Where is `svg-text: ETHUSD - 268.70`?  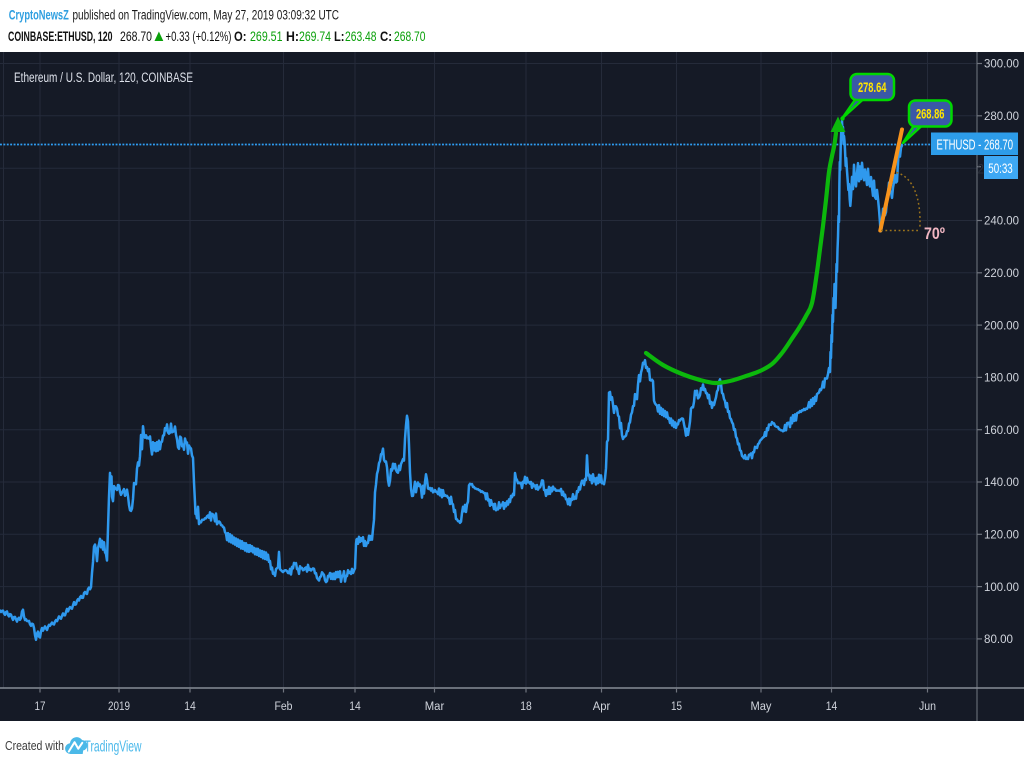 svg-text: ETHUSD - 268.70 is located at coordinates (975, 146).